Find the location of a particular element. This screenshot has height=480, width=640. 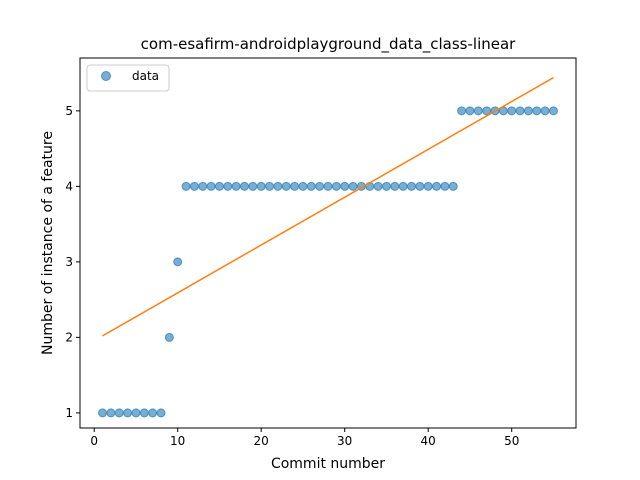

y-tick-label: 2 is located at coordinates (69, 337).